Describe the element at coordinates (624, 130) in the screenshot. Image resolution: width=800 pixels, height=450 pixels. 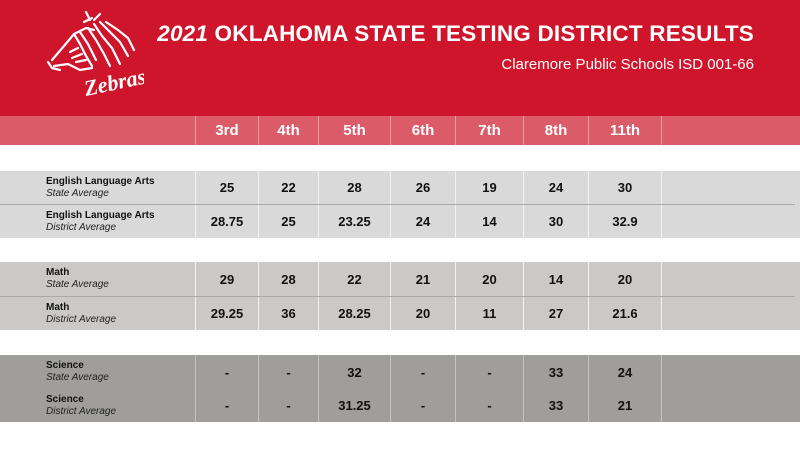
I see `grade-header-11th: 11th` at that location.